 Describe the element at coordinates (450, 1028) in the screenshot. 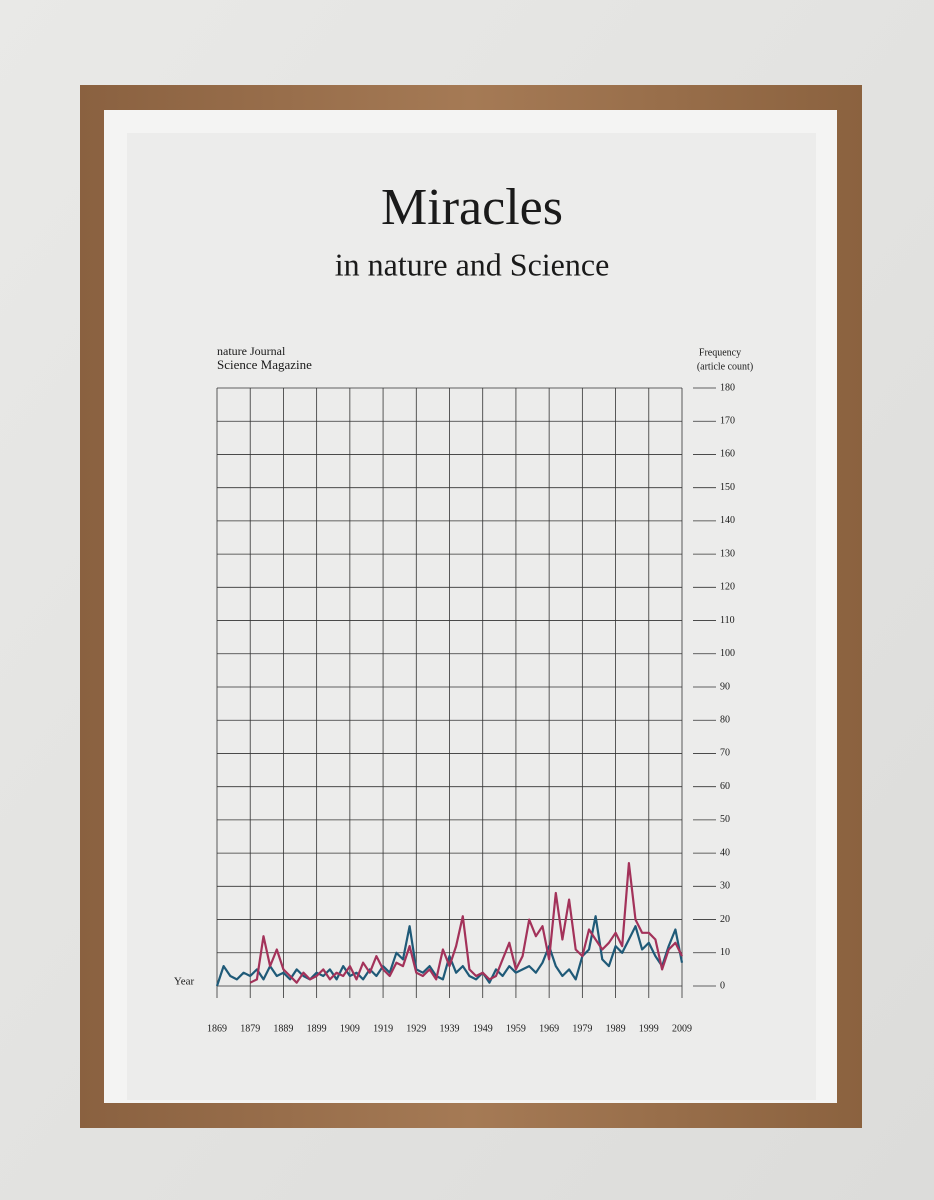

I see `x-tick-label: 1939` at that location.